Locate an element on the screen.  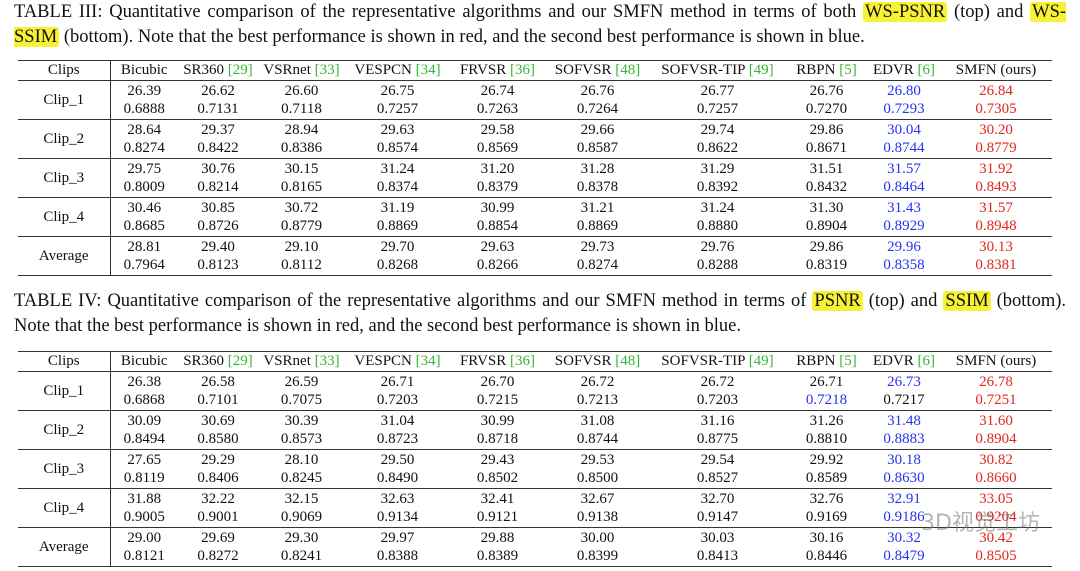
cell: 31.24 0.8374 is located at coordinates (397, 178).